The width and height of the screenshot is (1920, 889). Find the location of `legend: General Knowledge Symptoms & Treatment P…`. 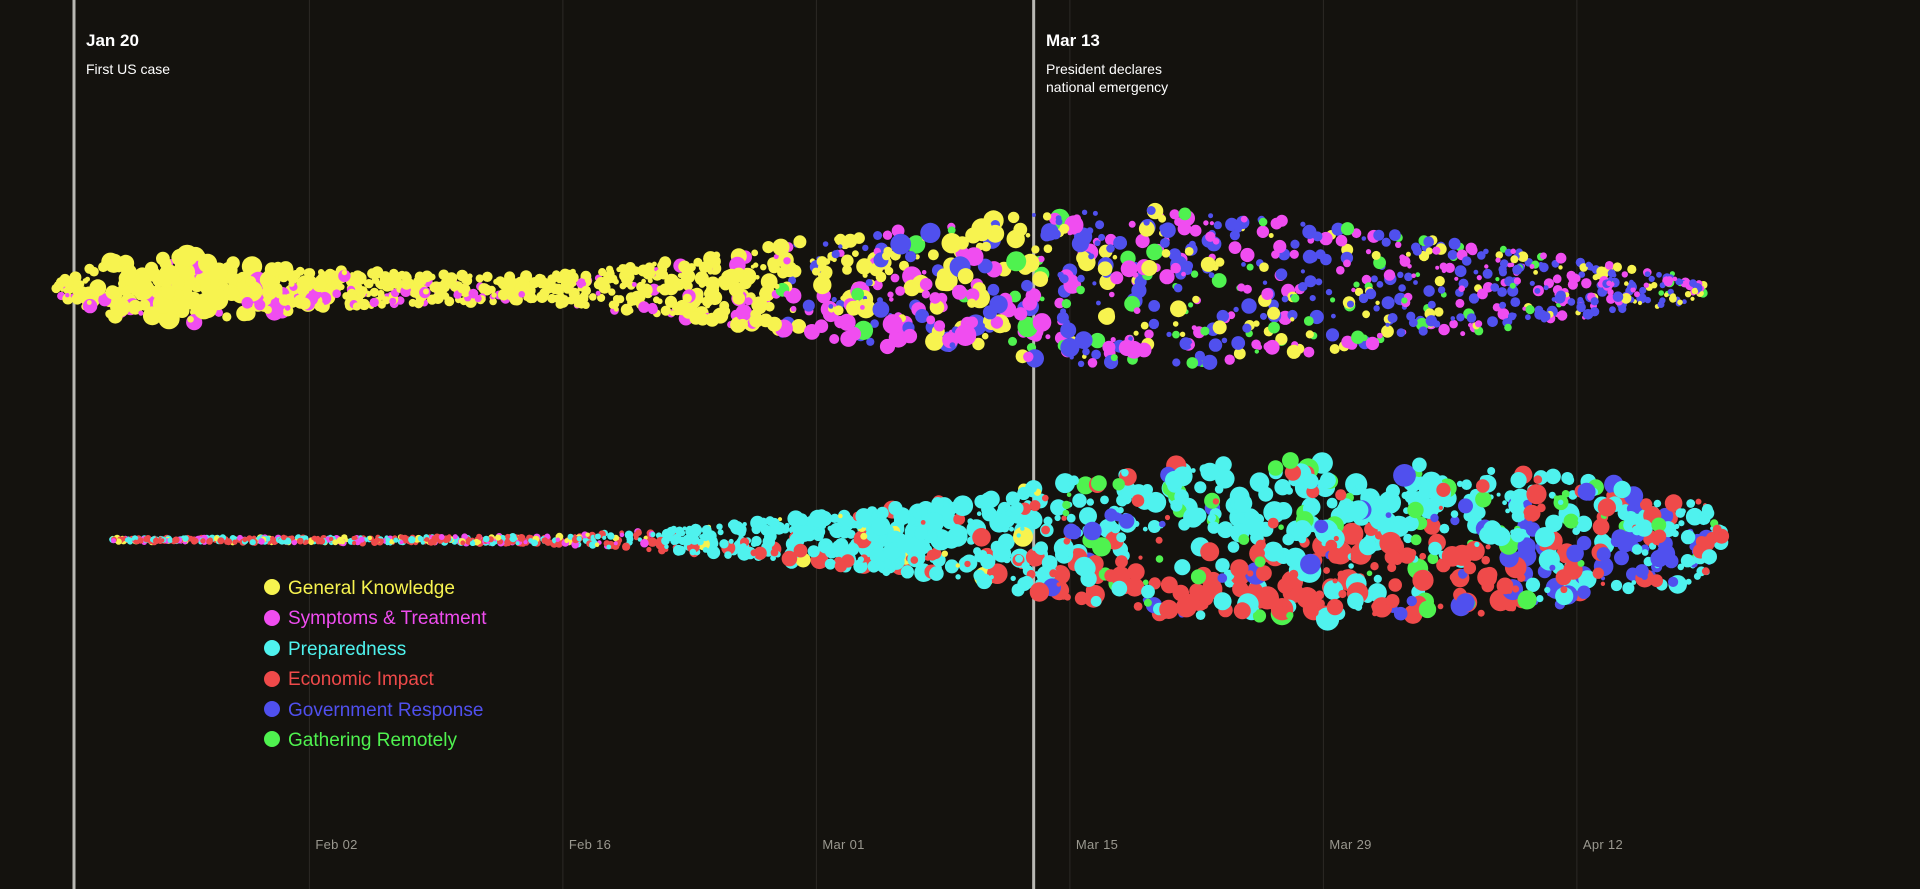

legend: General Knowledge Symptoms & Treatment P… is located at coordinates (375, 665).